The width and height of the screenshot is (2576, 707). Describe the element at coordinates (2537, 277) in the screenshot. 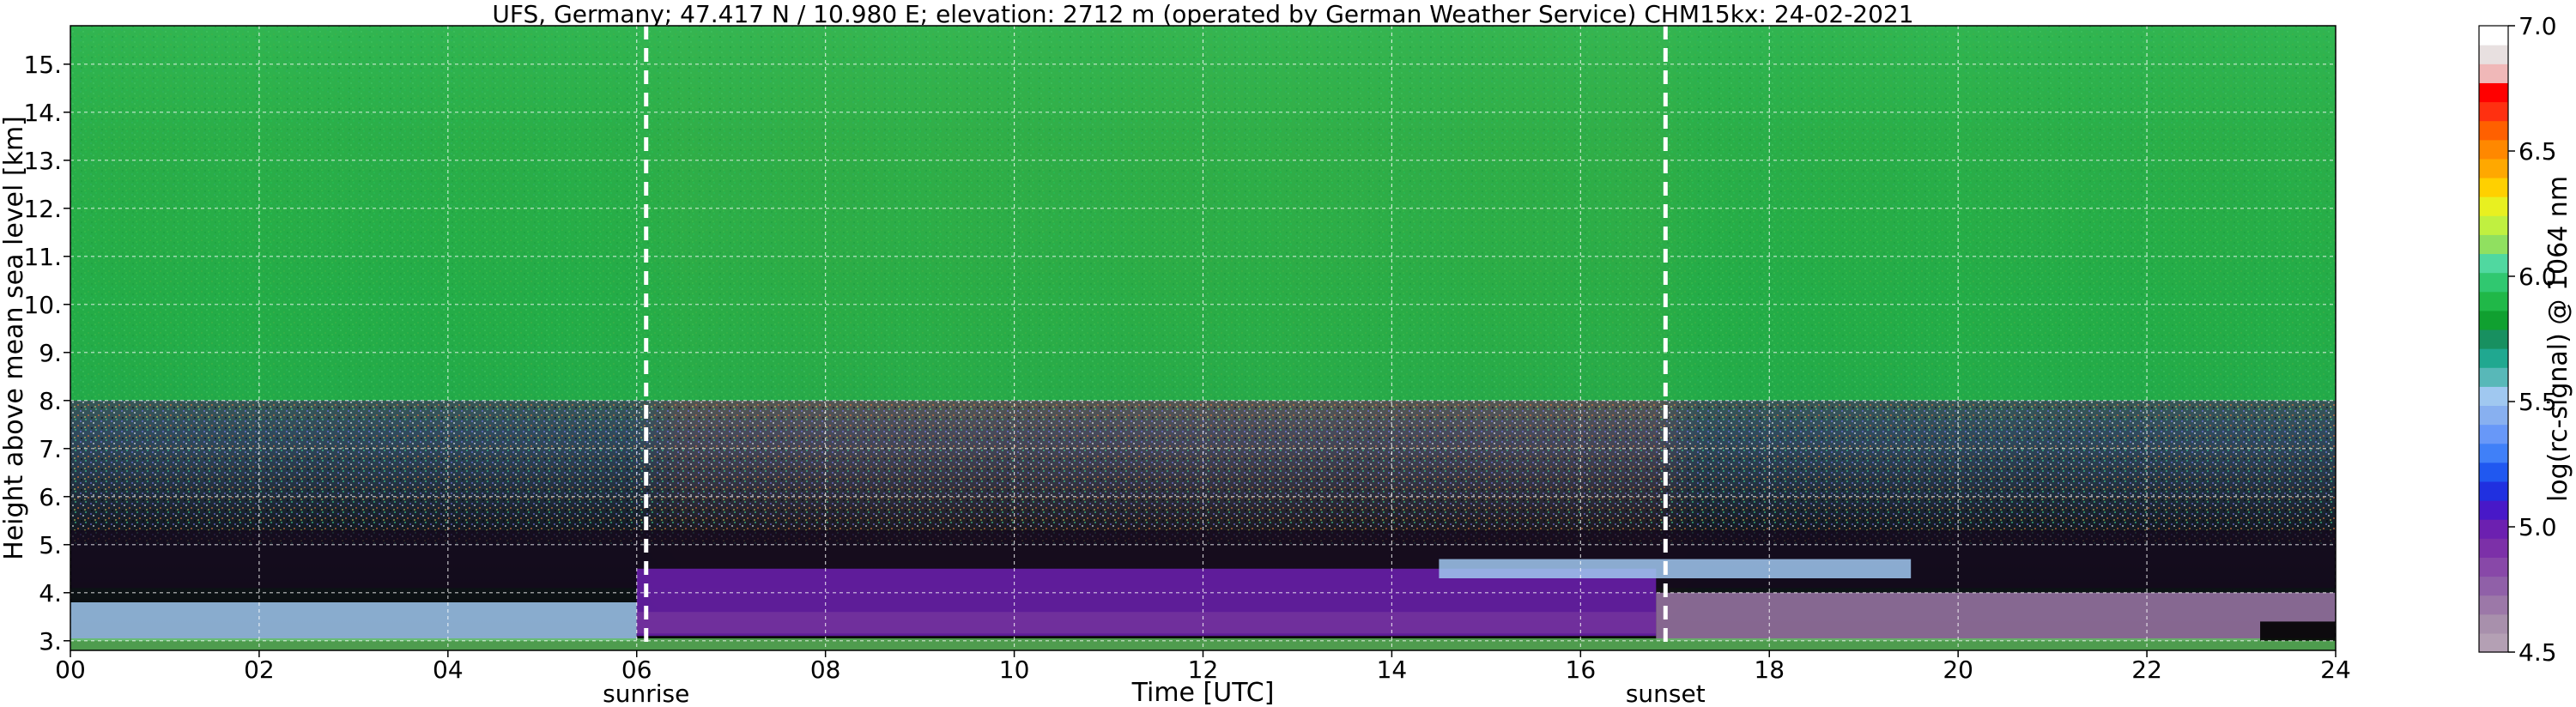

I see `colorbar-tick-label: 6.0` at that location.